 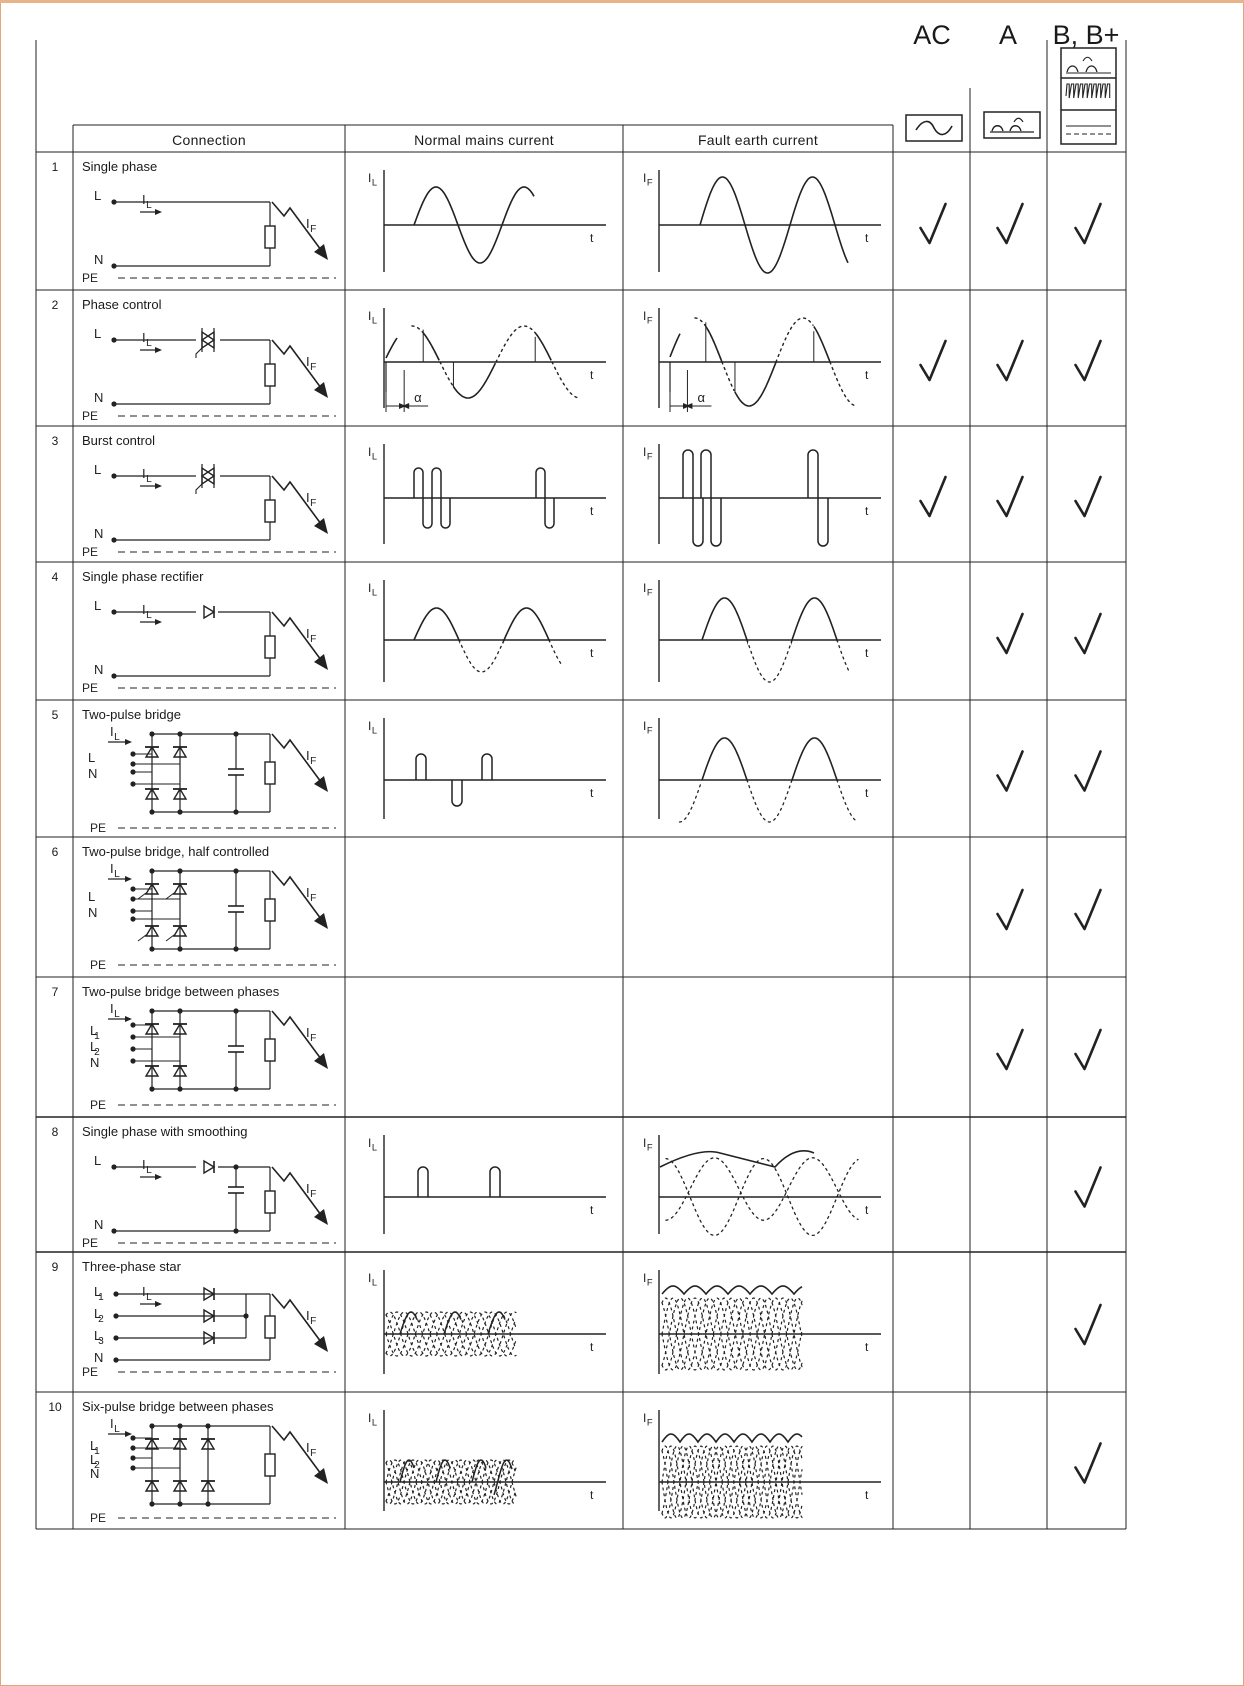 I want to click on type-header-b: B, B+, so click(x=1086, y=35).